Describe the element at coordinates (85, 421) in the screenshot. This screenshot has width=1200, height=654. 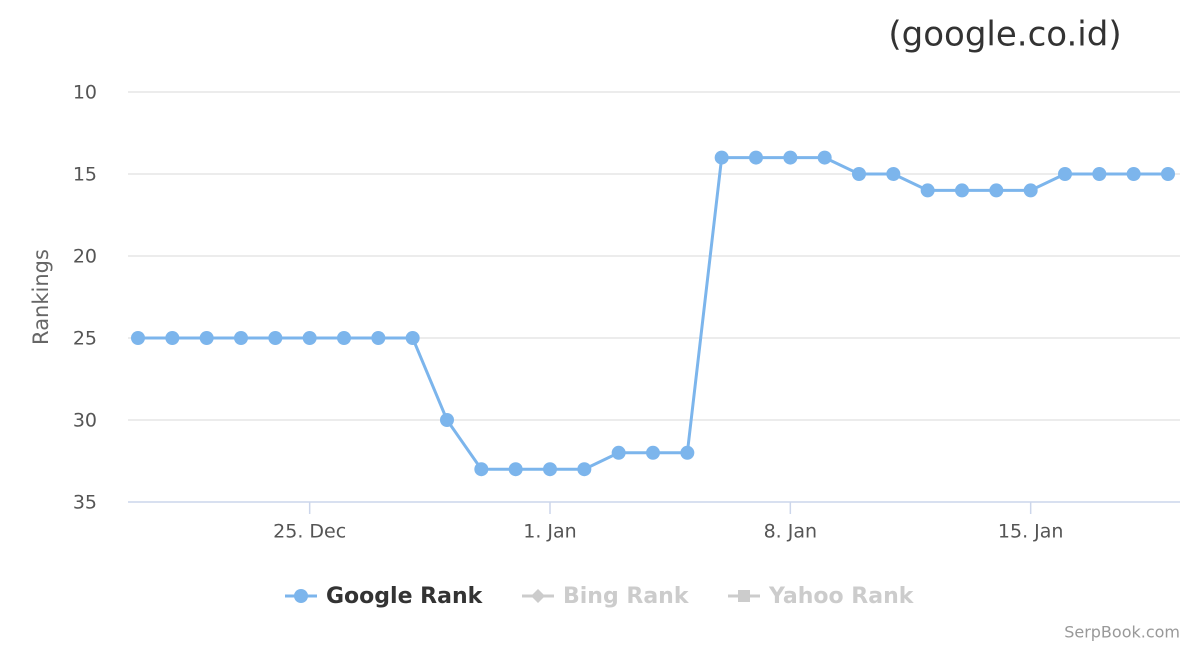
I see `y-tick-label: 30` at that location.